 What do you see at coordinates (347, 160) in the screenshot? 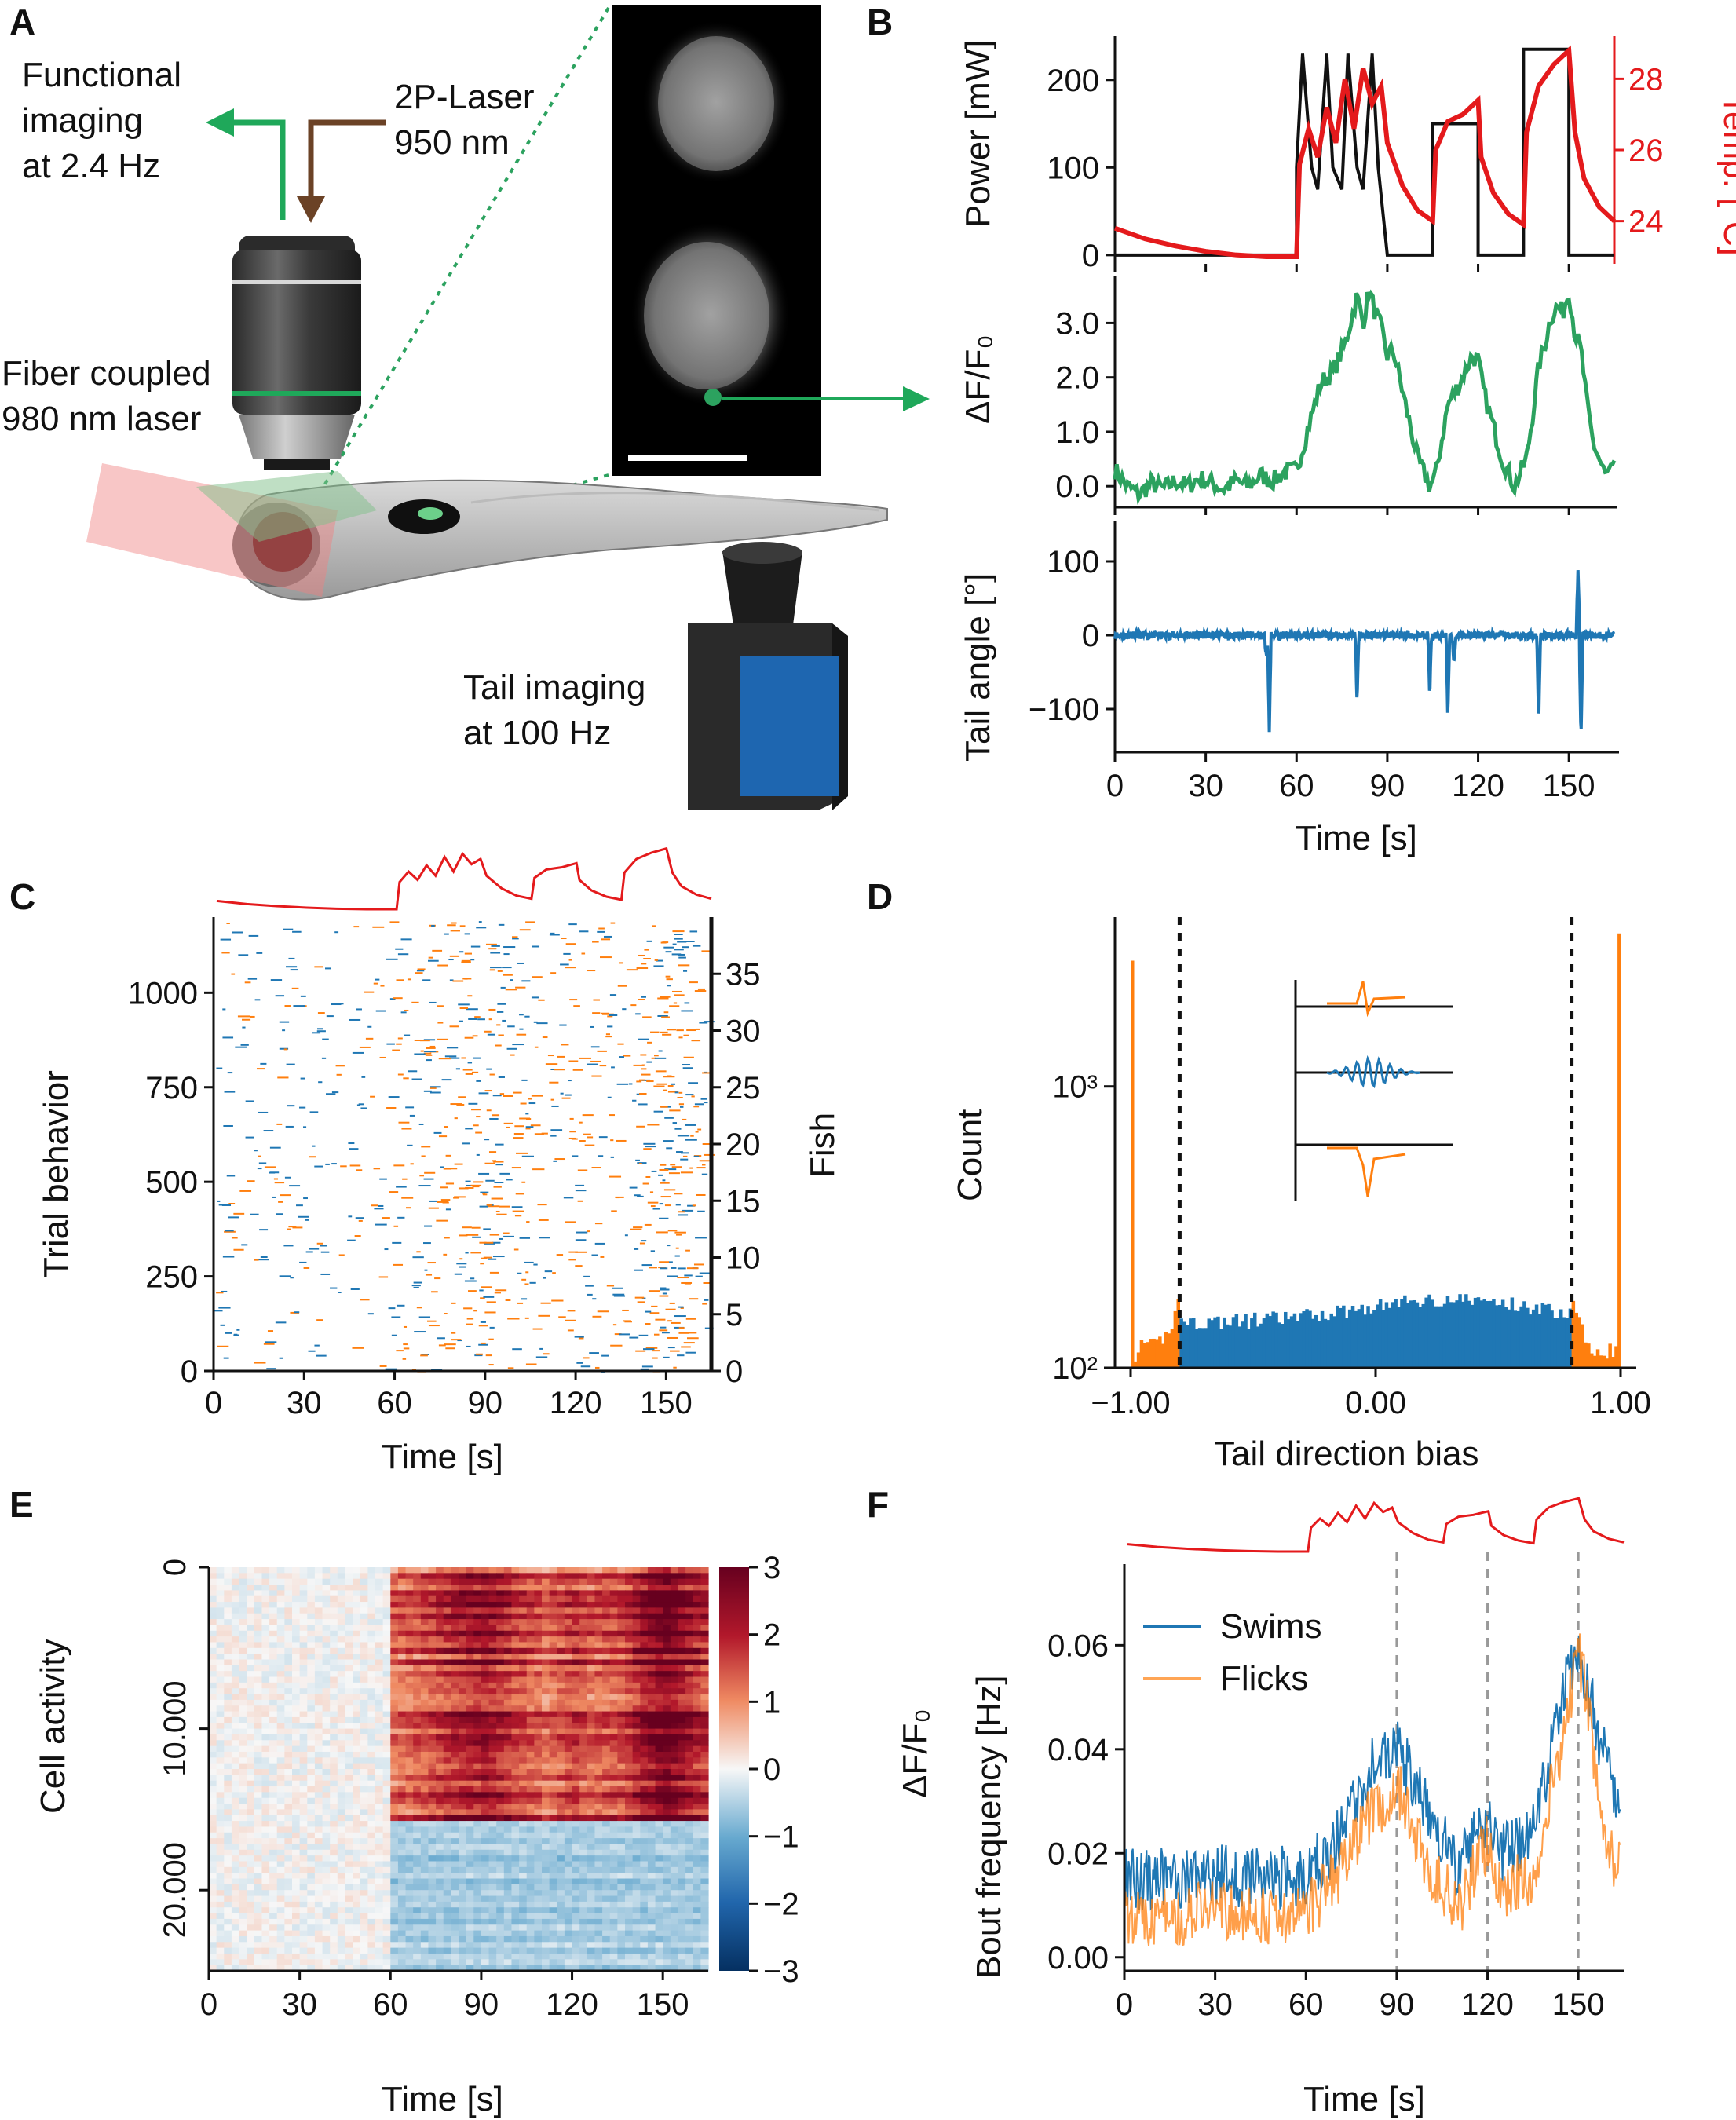
I see `brown-arrow-icon` at bounding box center [347, 160].